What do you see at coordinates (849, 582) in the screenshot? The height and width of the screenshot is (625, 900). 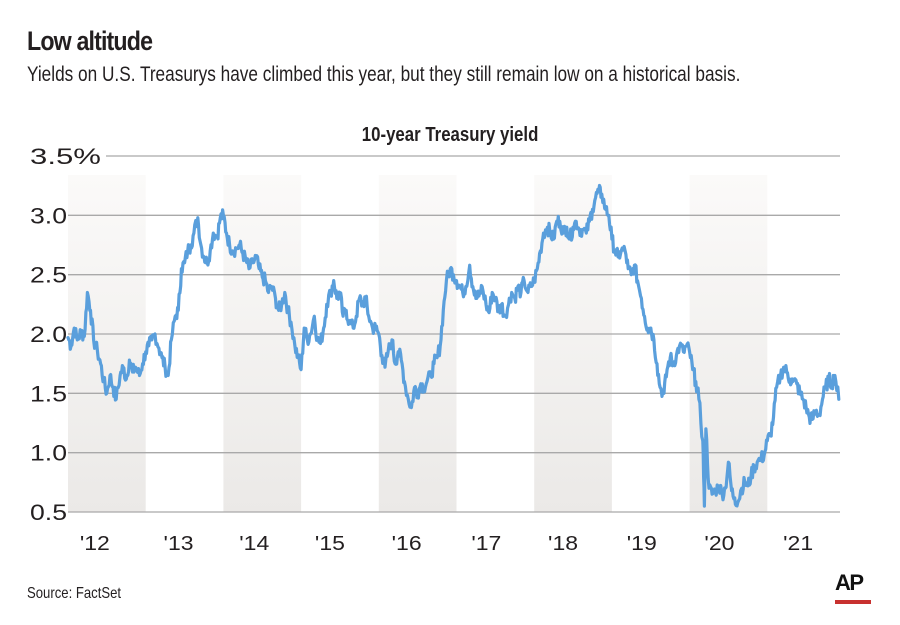 I see `ap-logo-text: AP` at bounding box center [849, 582].